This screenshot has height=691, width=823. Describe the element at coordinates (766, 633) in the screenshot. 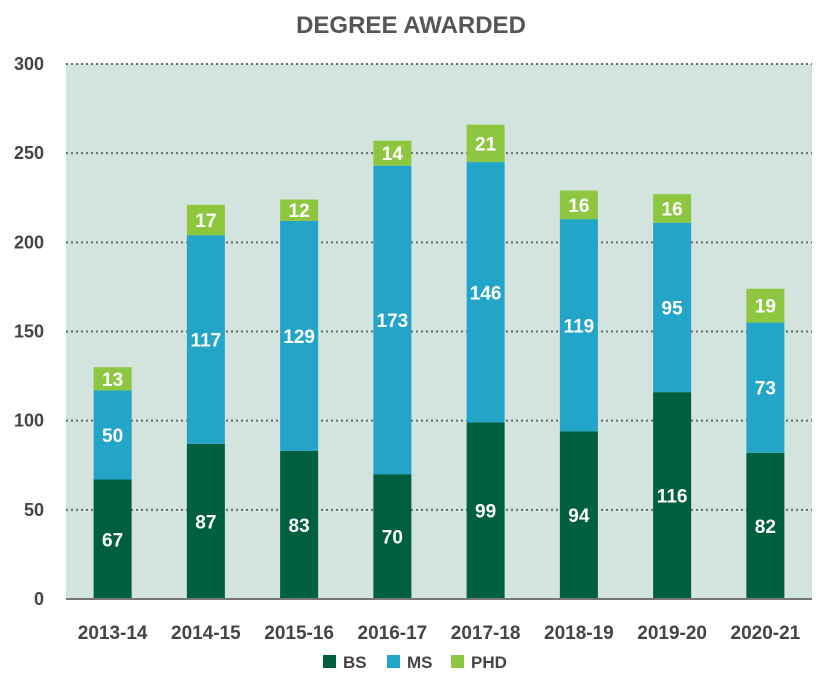

I see `x-tick-label: 2020-21` at that location.